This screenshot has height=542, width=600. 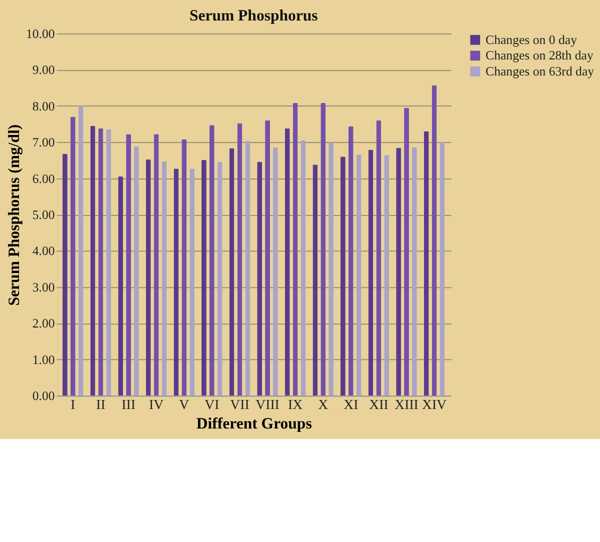 What do you see at coordinates (351, 404) in the screenshot?
I see `x-tick-label: XI` at bounding box center [351, 404].